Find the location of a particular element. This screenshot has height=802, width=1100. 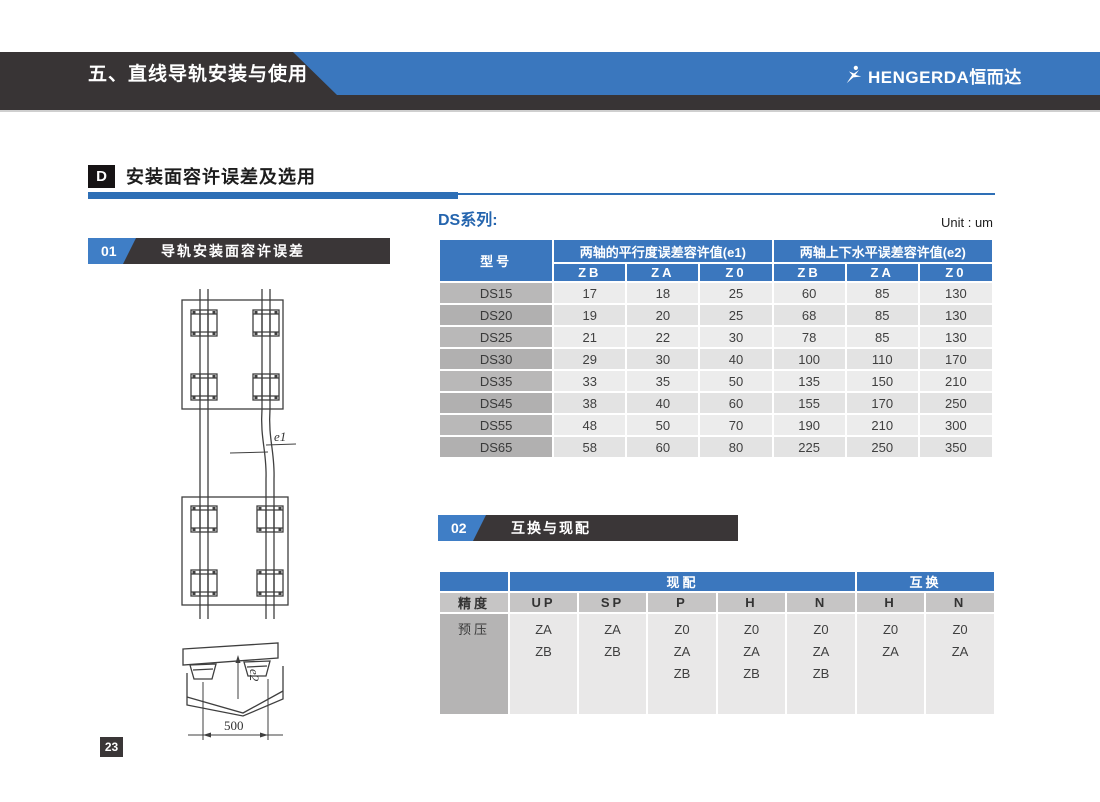

subsection-01-banner: 01 导轨安装面容许误差 is located at coordinates (239, 251).